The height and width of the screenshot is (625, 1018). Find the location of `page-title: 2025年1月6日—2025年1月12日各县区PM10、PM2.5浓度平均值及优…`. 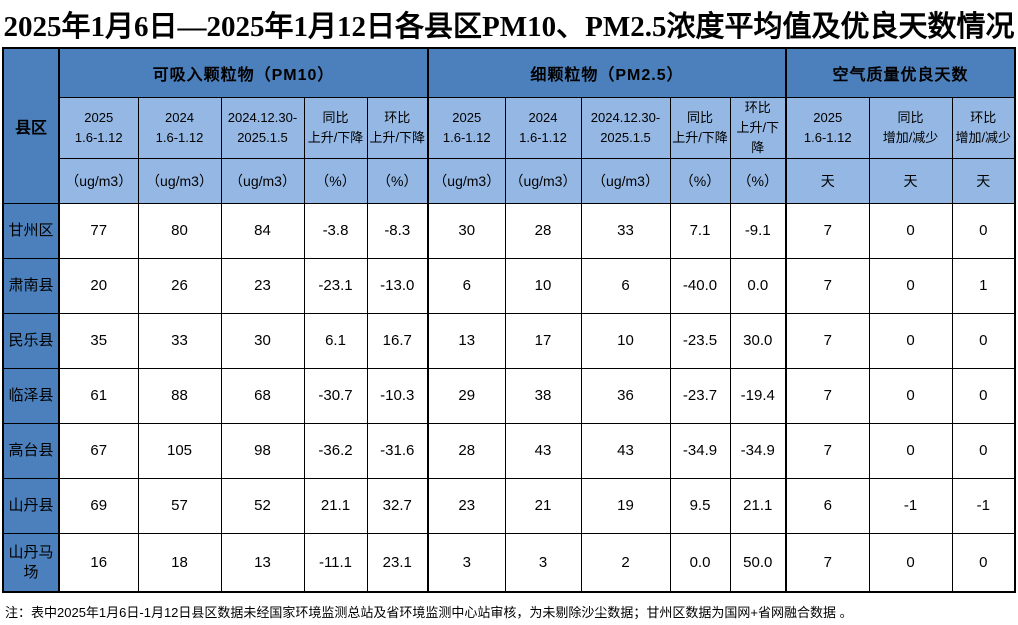

page-title: 2025年1月6日—2025年1月12日各县区PM10、PM2.5浓度平均值及优… is located at coordinates (509, 26).